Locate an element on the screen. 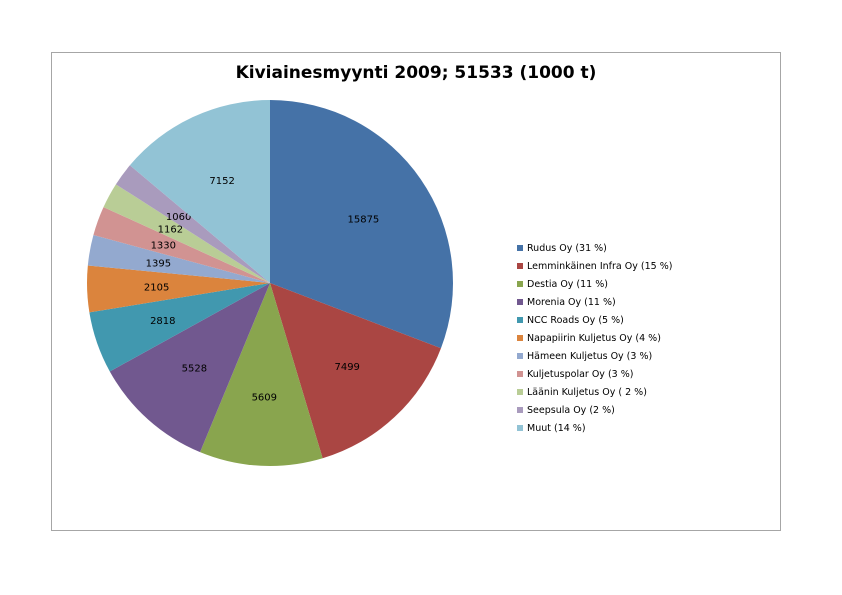 The height and width of the screenshot is (595, 842). slice-data-label: 1395 is located at coordinates (158, 264).